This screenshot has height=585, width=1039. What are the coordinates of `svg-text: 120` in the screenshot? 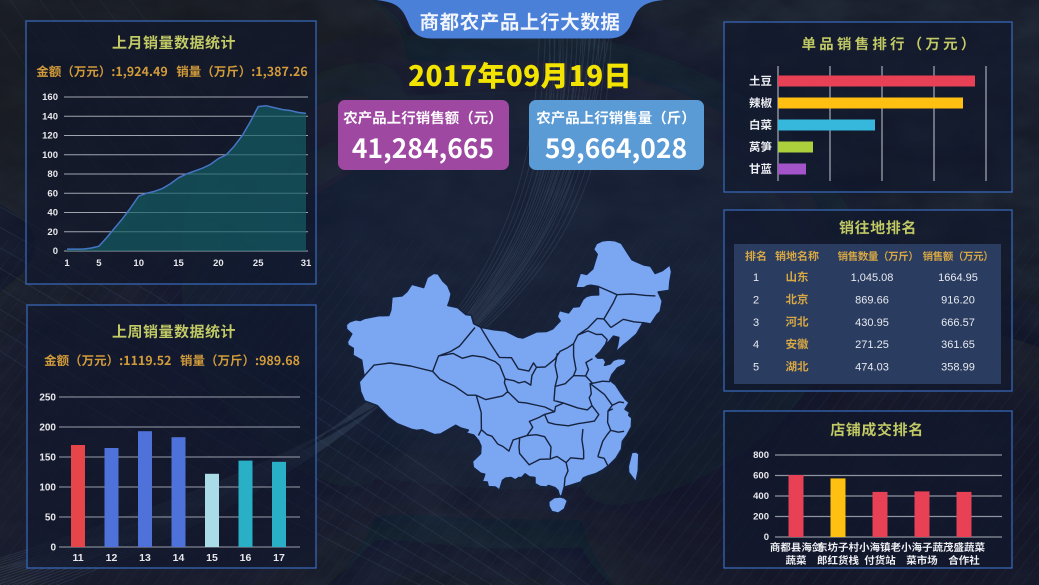 It's located at (50, 136).